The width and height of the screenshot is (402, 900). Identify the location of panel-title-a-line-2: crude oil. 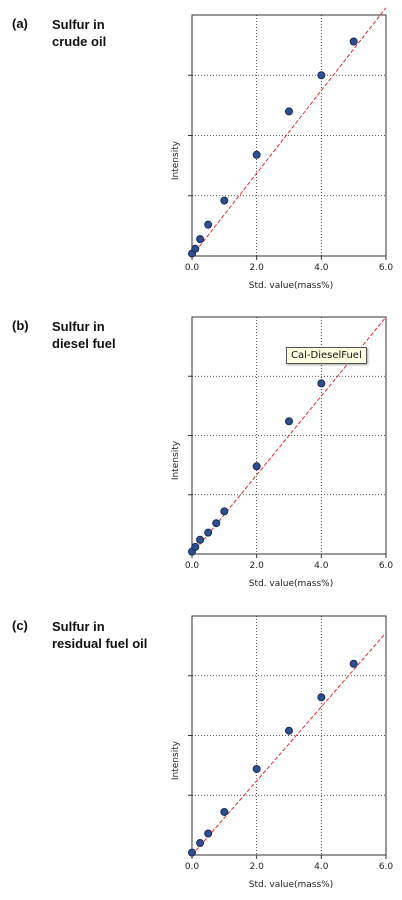
(79, 41).